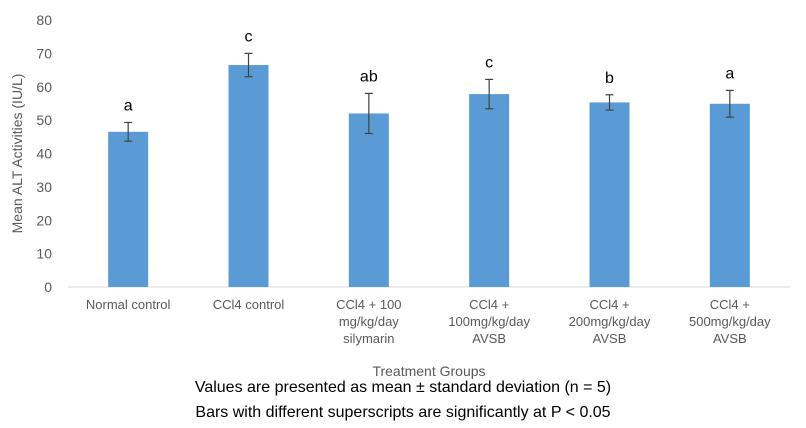 This screenshot has height=428, width=806. I want to click on x-tick-label: CCl4 +200mg/kg/day AVSB, so click(610, 321).